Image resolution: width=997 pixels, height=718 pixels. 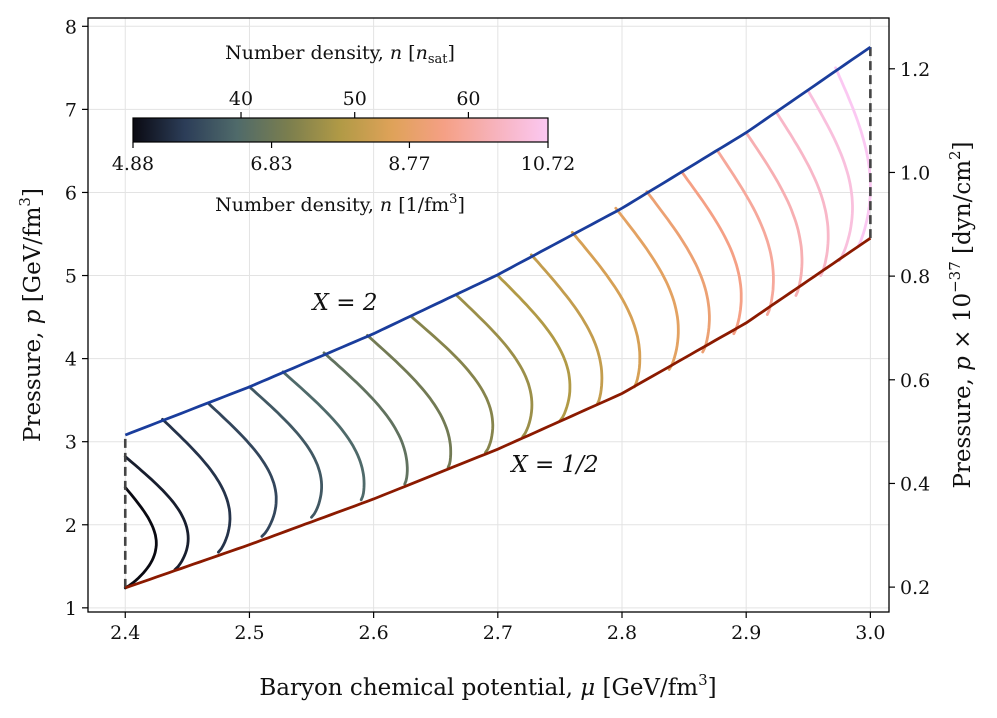 What do you see at coordinates (71, 193) in the screenshot?
I see `y-tick-label: 6` at bounding box center [71, 193].